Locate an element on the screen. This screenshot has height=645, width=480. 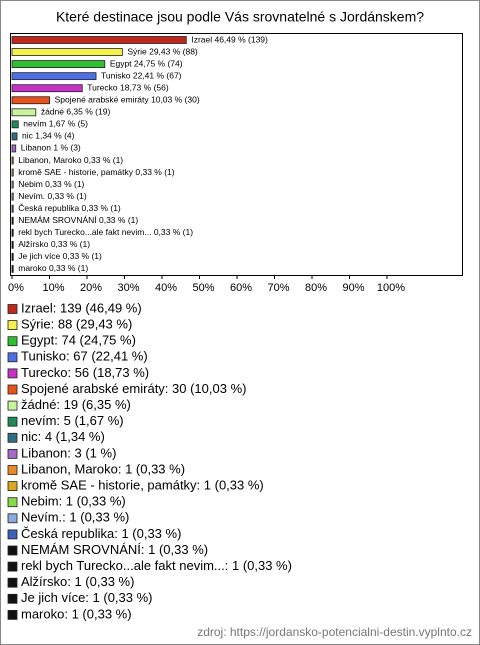
legend-label: Alžírsko: 1 (0,33 %) is located at coordinates (77, 581).